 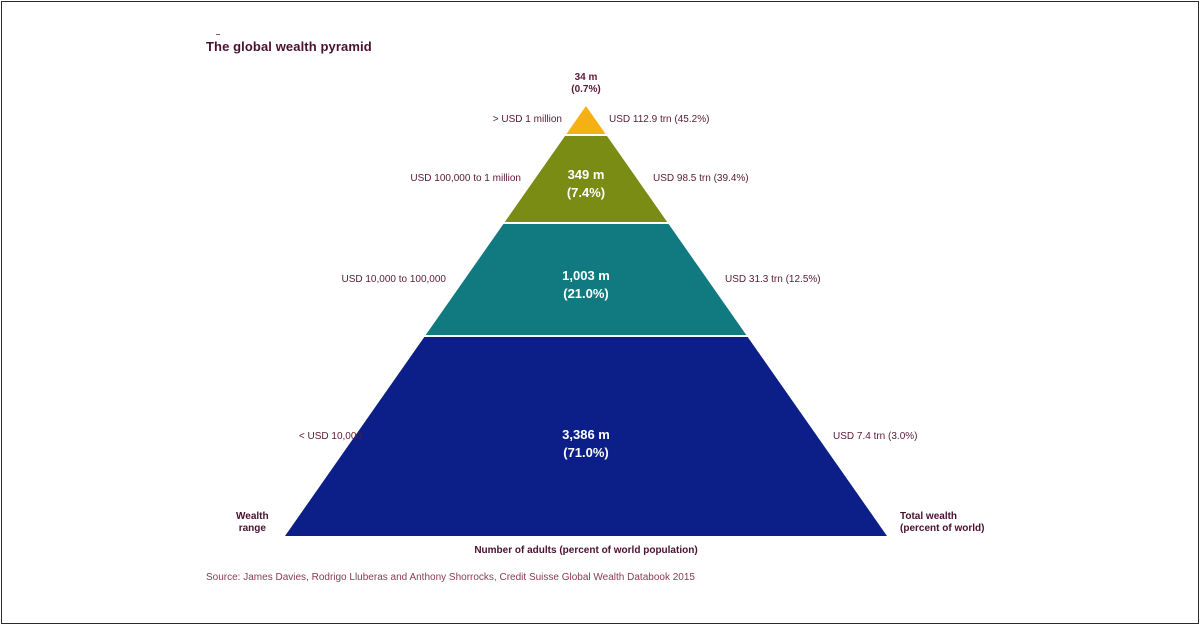 I want to click on wealth-range-axis-label-line2: range, so click(x=252, y=528).